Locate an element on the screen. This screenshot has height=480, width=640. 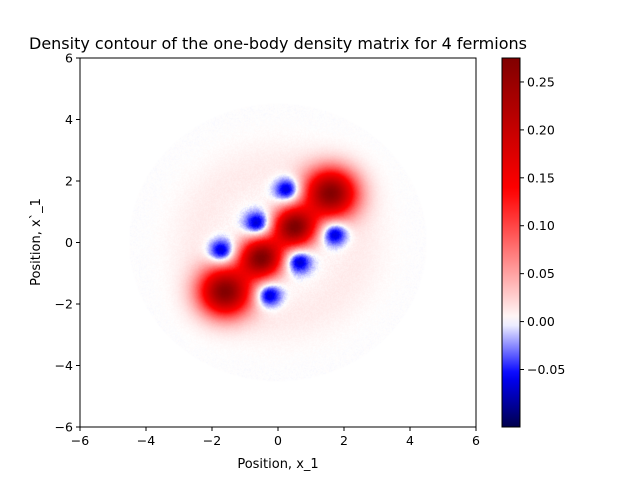
x-axis: −6 −4 −2 0 2 4 6 is located at coordinates (275, 437).